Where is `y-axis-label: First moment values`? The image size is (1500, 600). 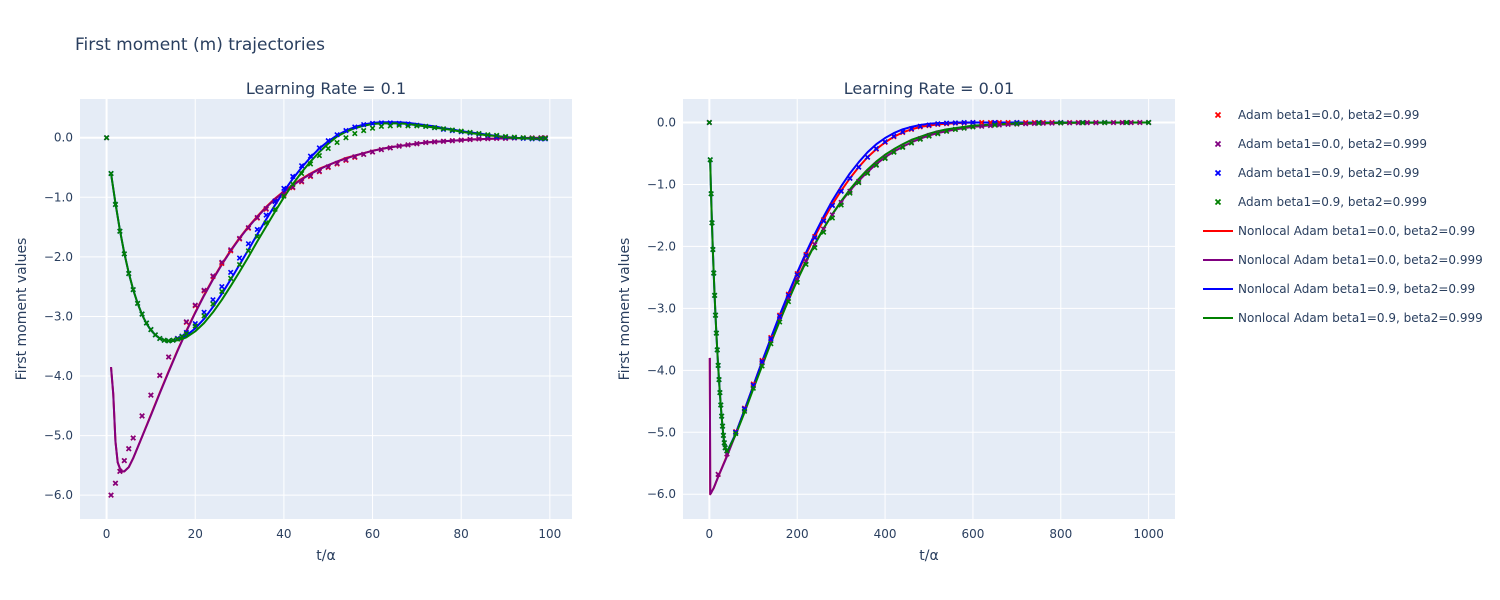
y-axis-label: First moment values is located at coordinates (22, 309).